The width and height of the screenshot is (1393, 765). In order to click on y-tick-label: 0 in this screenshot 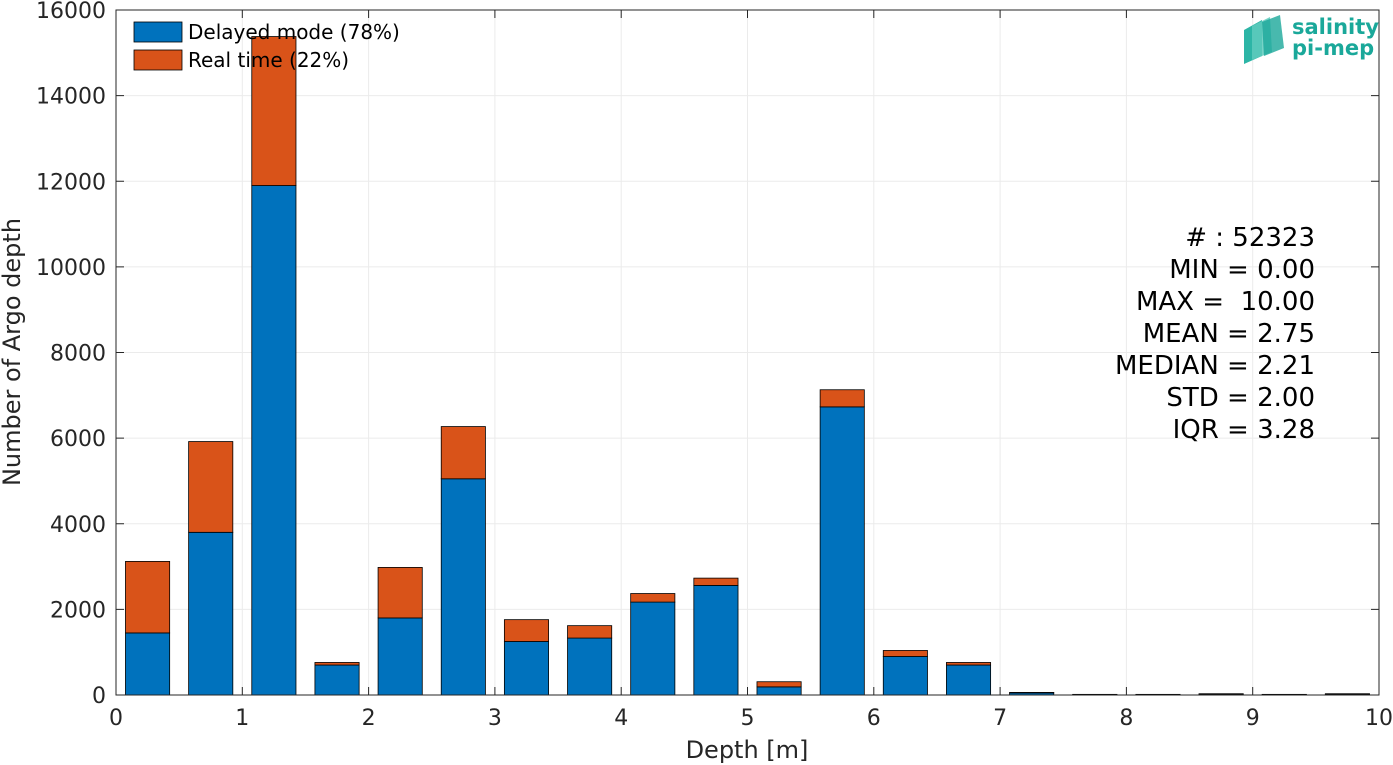, I will do `click(99, 696)`.